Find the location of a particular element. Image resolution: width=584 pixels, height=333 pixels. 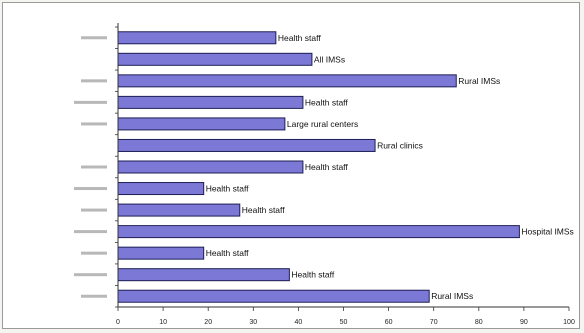

x-tick-label: 60 is located at coordinates (389, 322).